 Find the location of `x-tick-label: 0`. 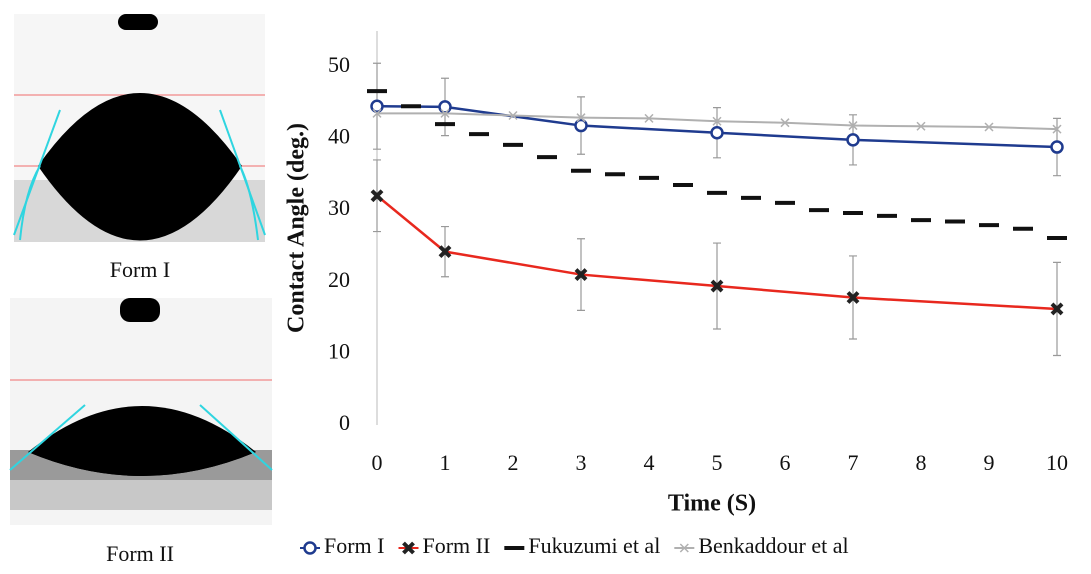

x-tick-label: 0 is located at coordinates (377, 462).